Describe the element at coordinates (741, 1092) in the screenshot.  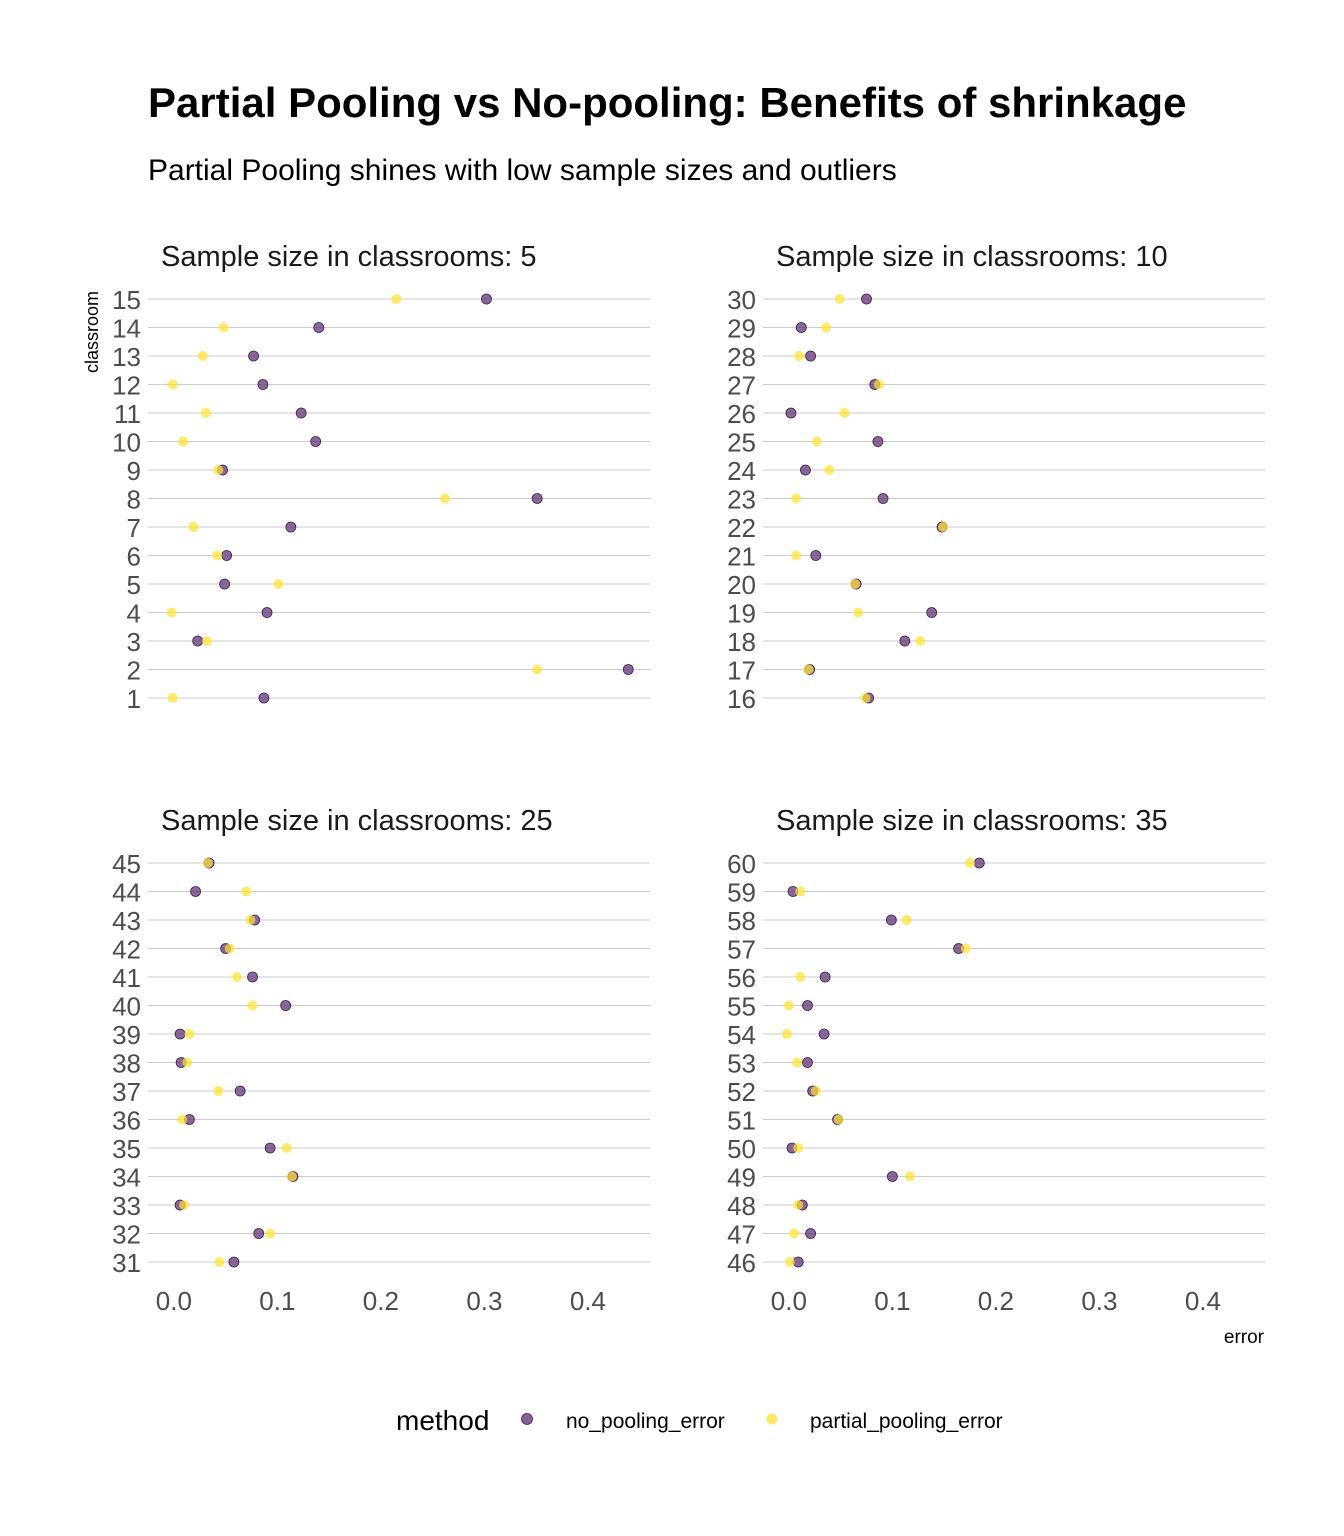
I see `y-tick-label: 52` at that location.